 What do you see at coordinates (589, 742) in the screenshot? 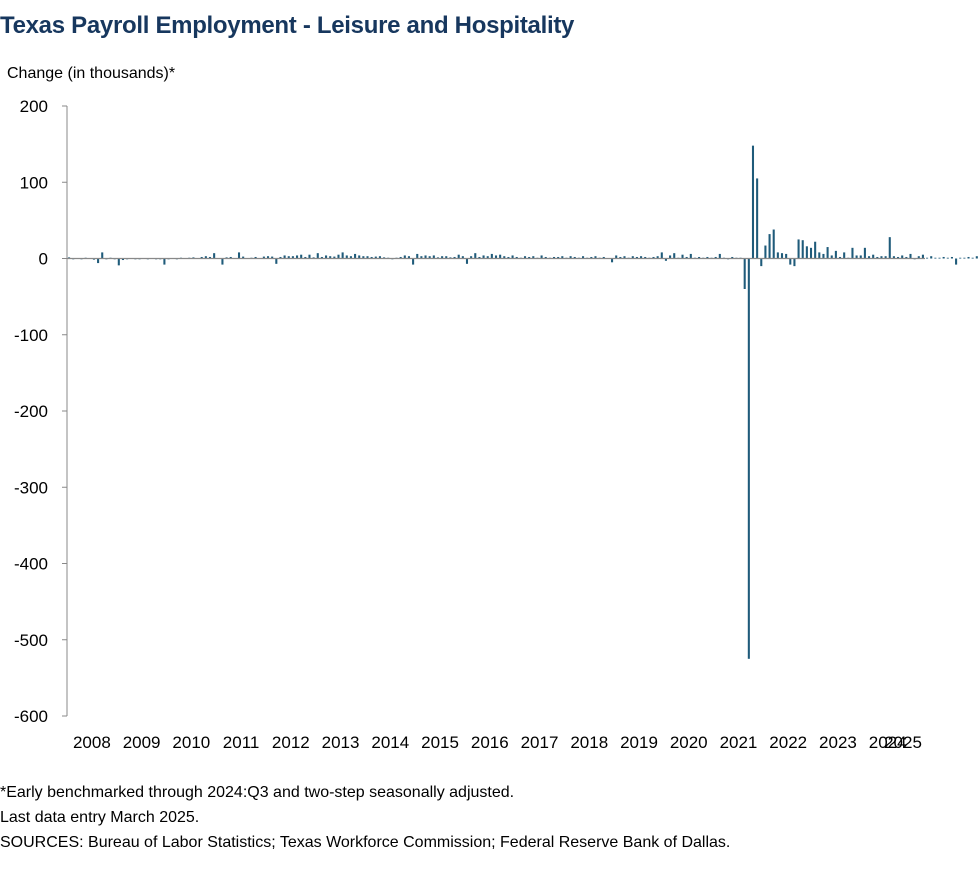
I see `x-tick-label: 2018` at bounding box center [589, 742].